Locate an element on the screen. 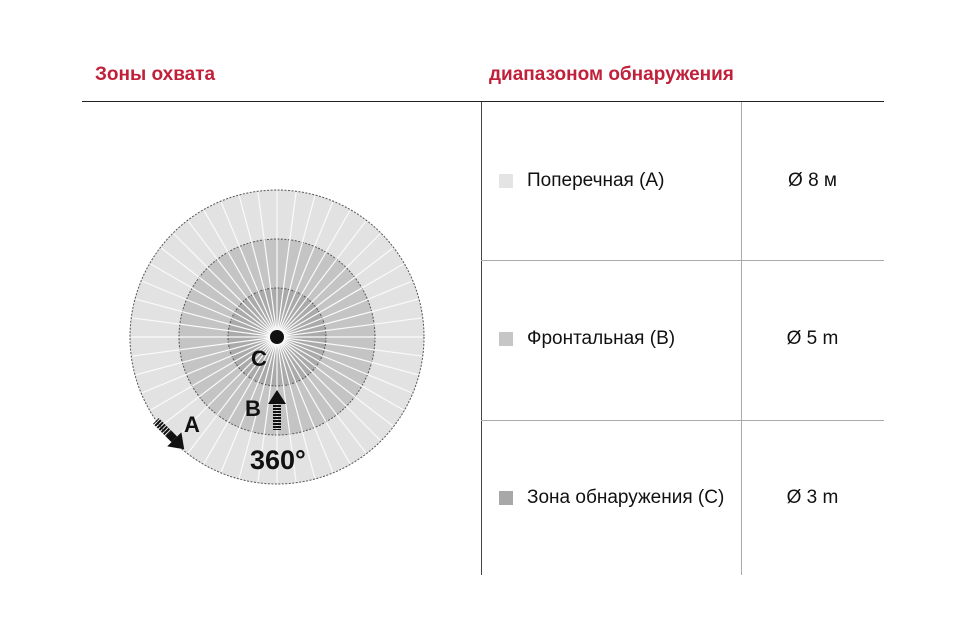 Image resolution: width=970 pixels, height=628 pixels. zone-name: Зона обнаружения (C) is located at coordinates (626, 497).